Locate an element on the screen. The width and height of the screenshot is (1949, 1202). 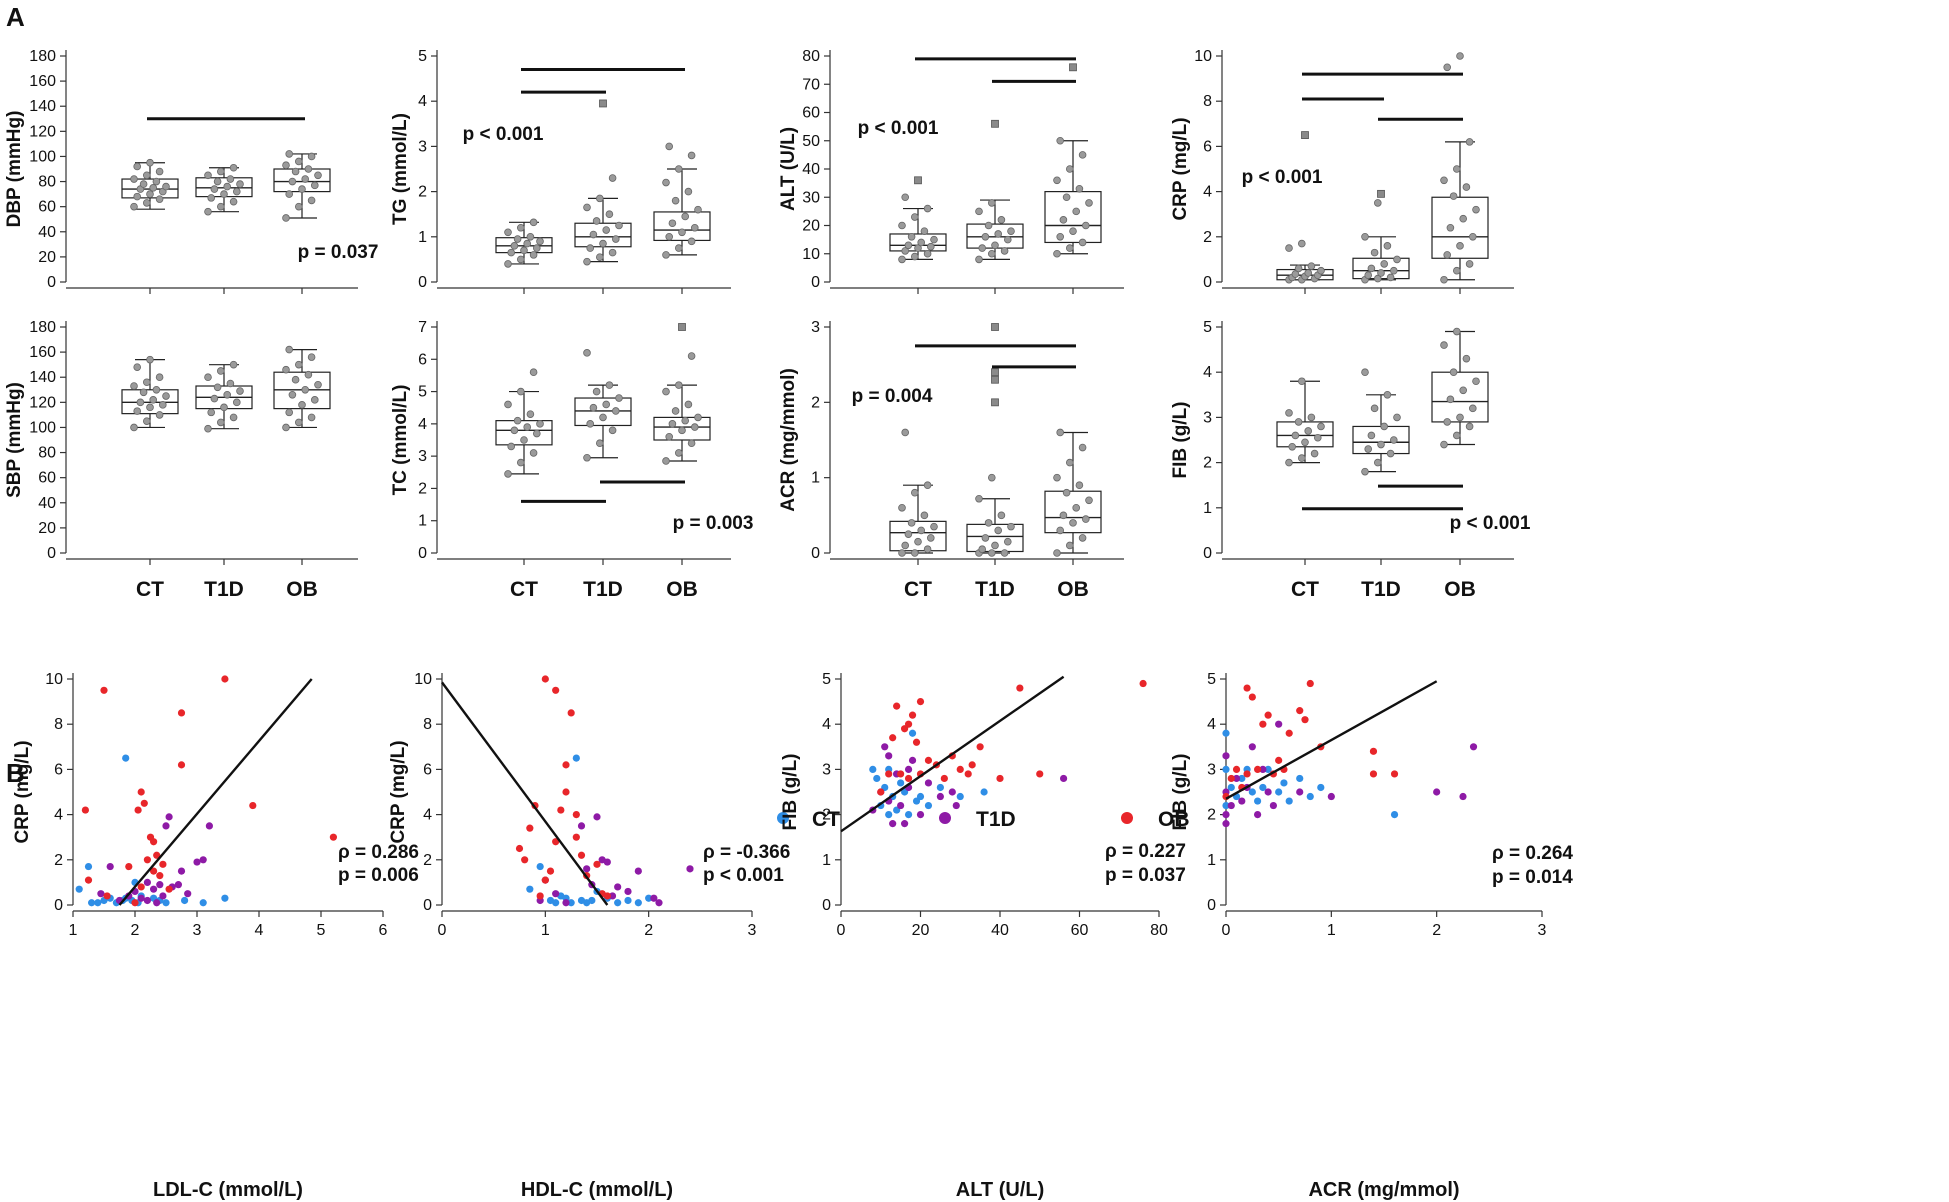
y-tick-label: 10 is located at coordinates (54, 679).